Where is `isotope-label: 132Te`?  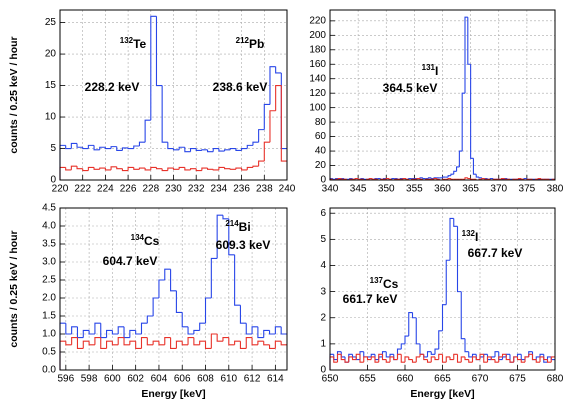 isotope-label: 132Te is located at coordinates (133, 43).